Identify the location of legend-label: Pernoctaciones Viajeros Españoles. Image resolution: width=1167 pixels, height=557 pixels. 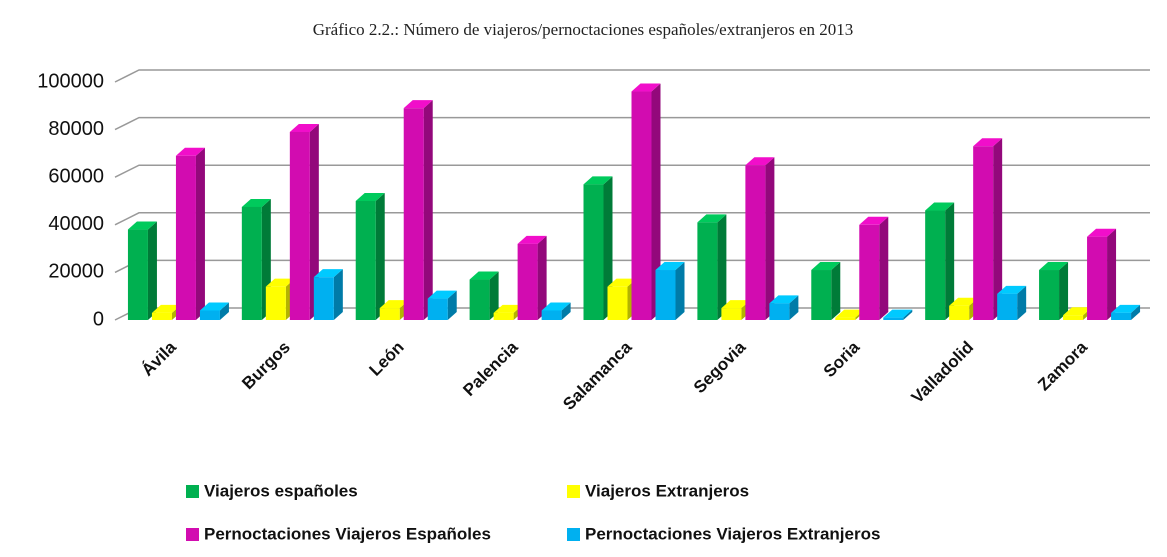
(347, 533).